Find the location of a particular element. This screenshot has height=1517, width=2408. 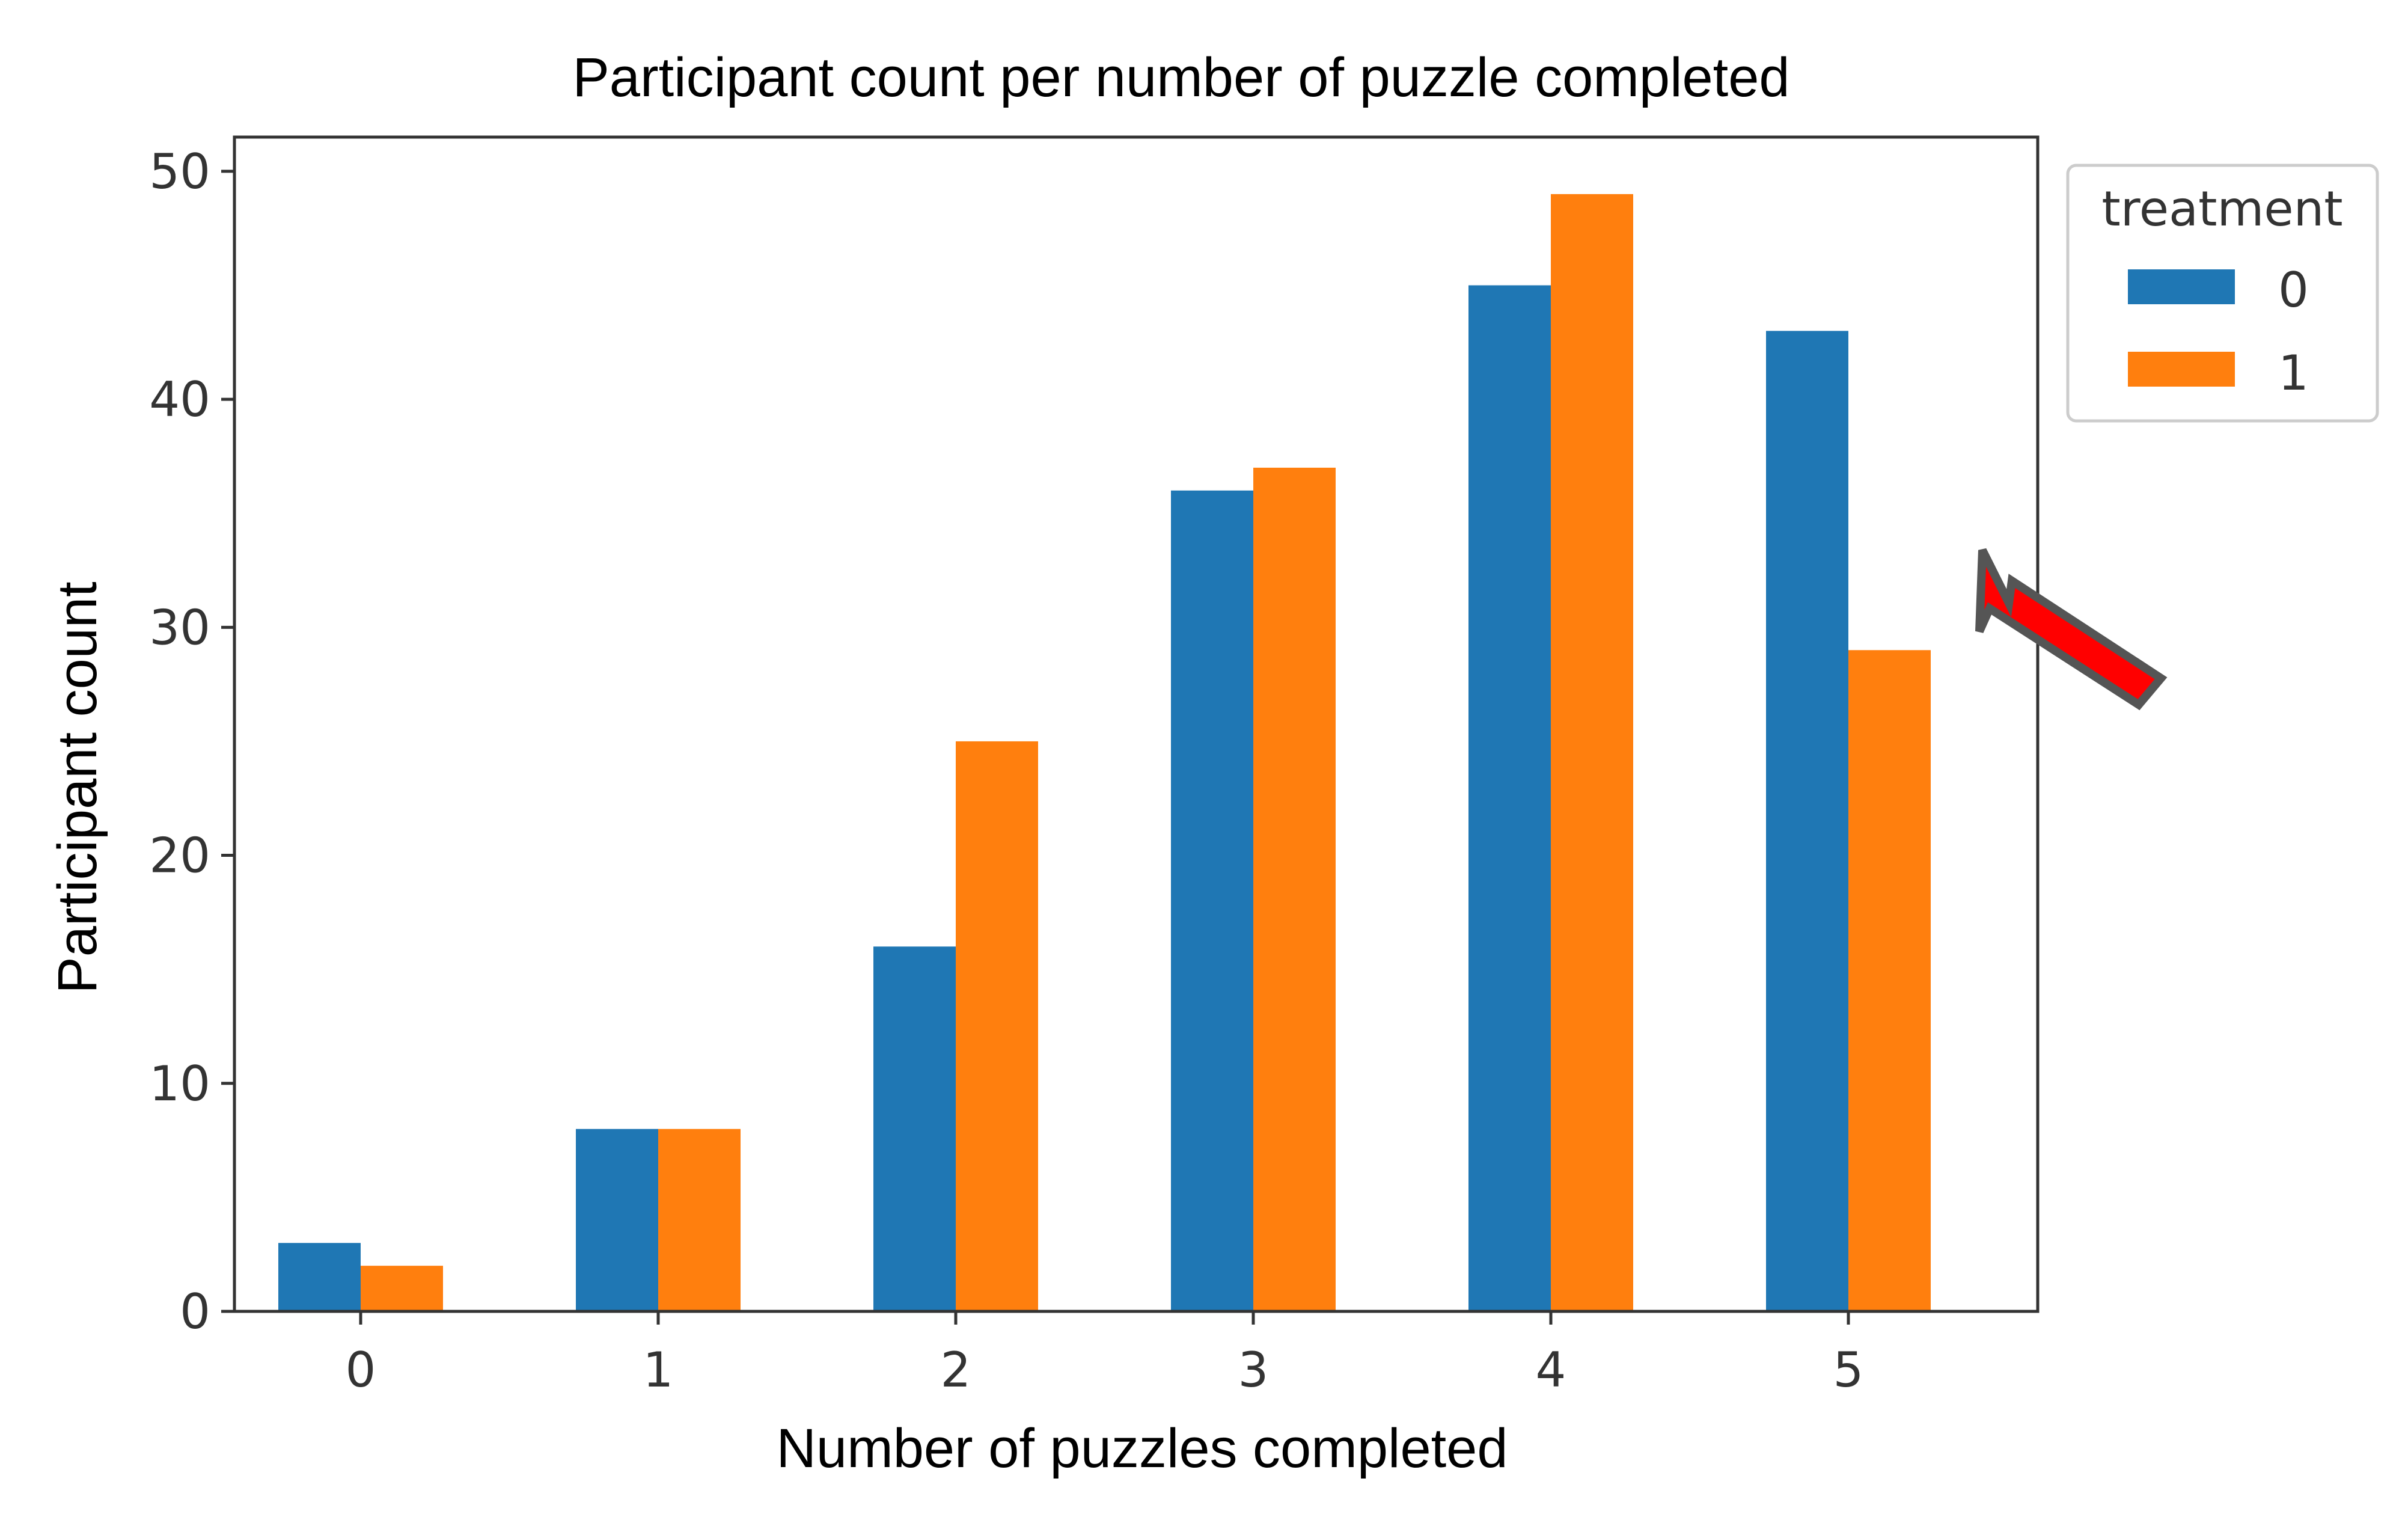

x-tick-label: 5 is located at coordinates (1848, 1370).